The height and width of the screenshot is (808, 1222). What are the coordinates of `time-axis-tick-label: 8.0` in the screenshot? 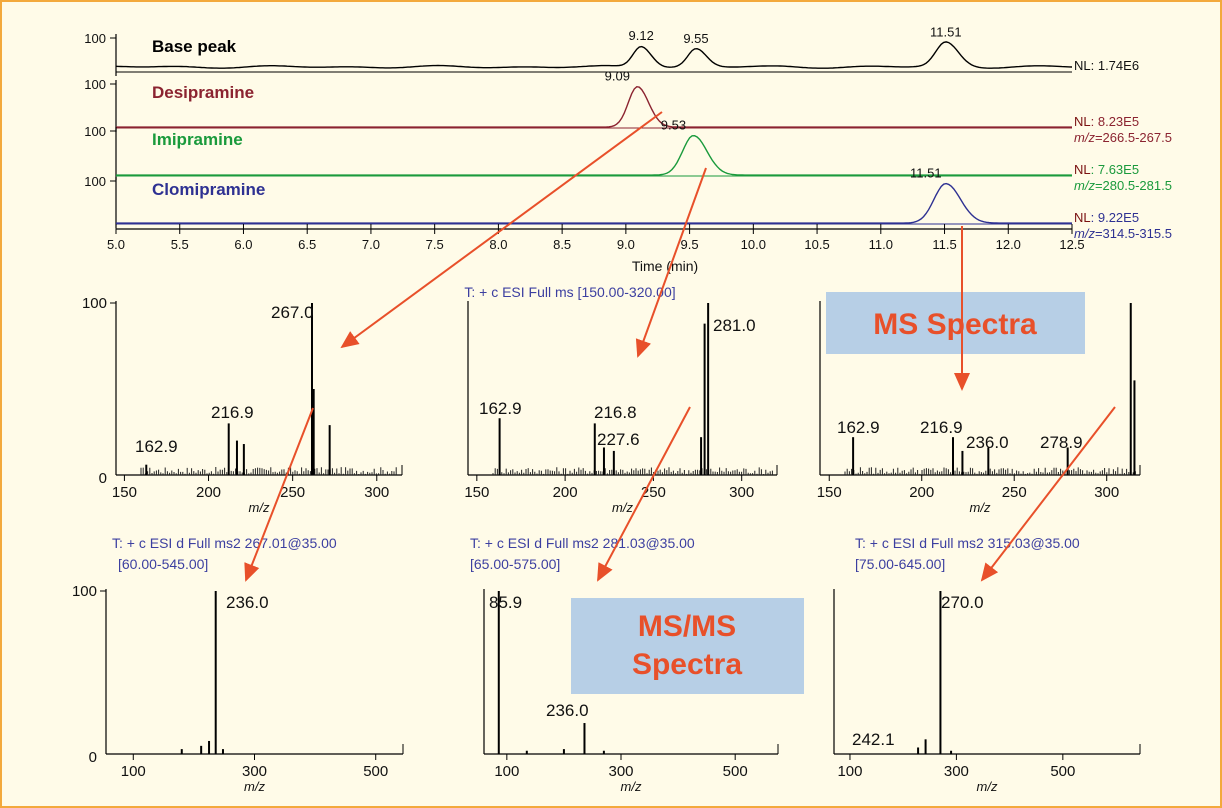 It's located at (498, 244).